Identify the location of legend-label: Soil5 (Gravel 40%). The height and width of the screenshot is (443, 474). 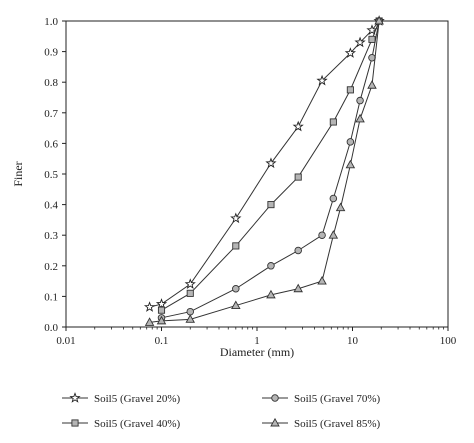
(137, 424).